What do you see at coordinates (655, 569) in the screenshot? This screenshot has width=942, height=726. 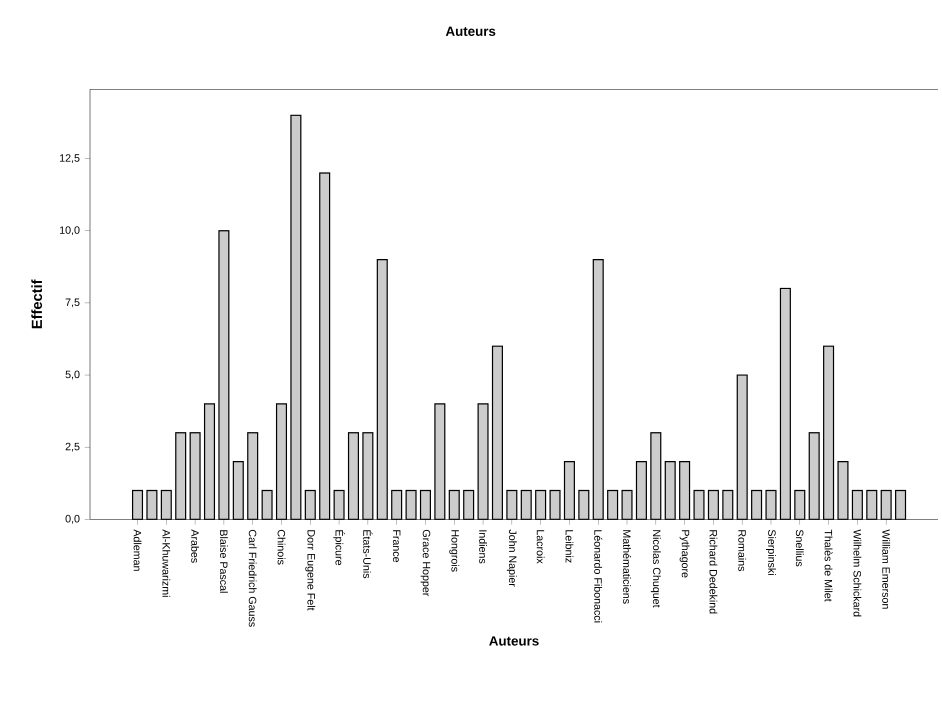 I see `x-tick-label: Nicolas Chuquet` at bounding box center [655, 569].